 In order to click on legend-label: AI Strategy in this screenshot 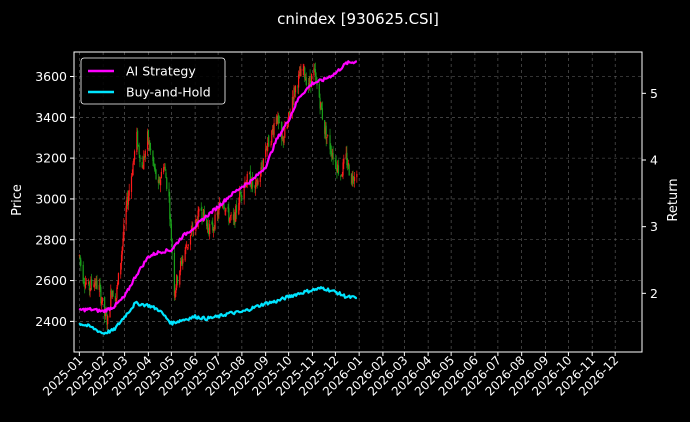, I will do `click(161, 71)`.